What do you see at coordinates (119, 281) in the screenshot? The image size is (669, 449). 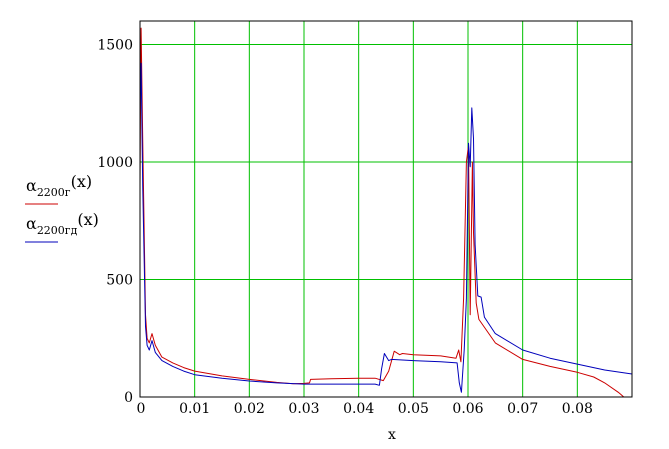 I see `y-tick-label: 500` at bounding box center [119, 281].